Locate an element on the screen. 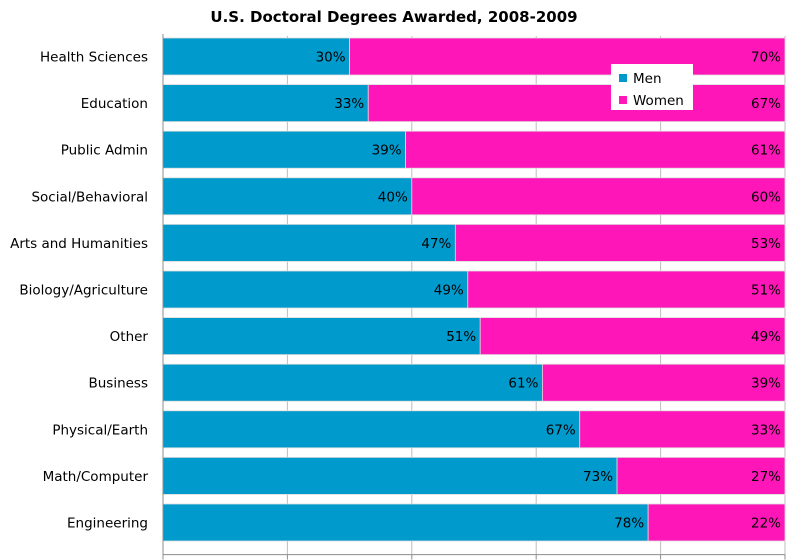 Image resolution: width=797 pixels, height=560 pixels. value-label-men: 78% is located at coordinates (629, 524).